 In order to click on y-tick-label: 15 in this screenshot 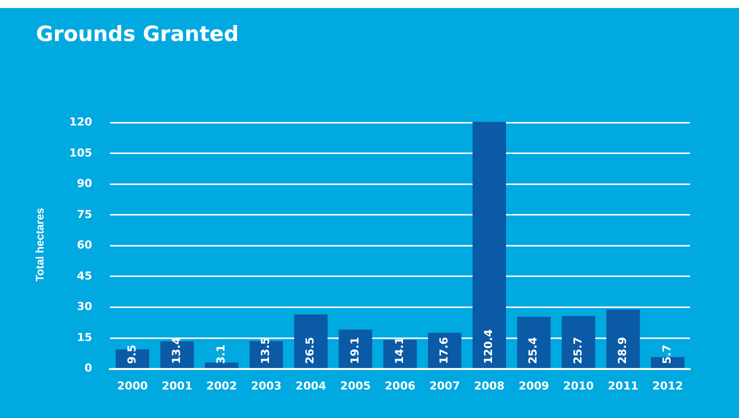, I will do `click(84, 337)`.